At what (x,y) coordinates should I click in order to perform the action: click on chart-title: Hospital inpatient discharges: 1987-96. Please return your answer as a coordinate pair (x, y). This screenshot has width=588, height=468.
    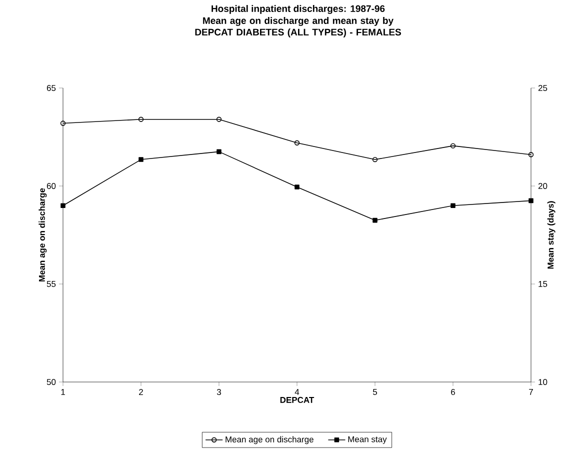
    Looking at the image, I should click on (298, 9).